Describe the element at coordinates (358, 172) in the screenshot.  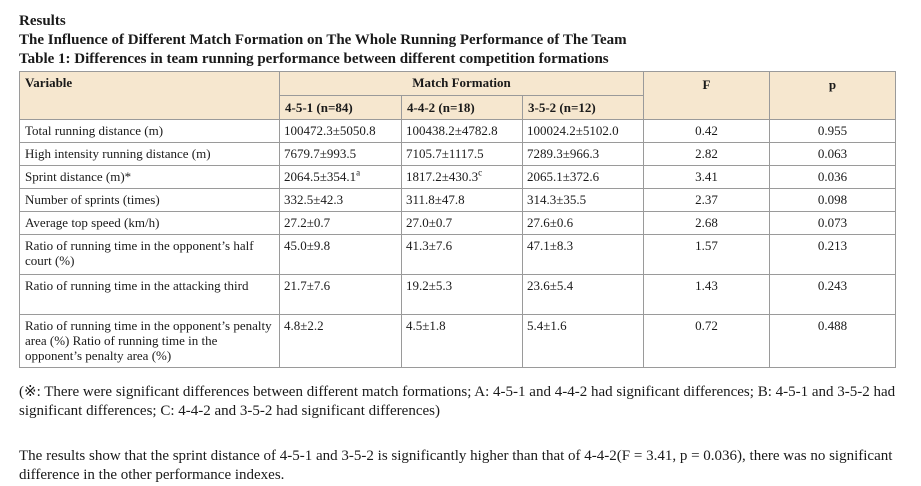
I see `significance-marker: a` at that location.